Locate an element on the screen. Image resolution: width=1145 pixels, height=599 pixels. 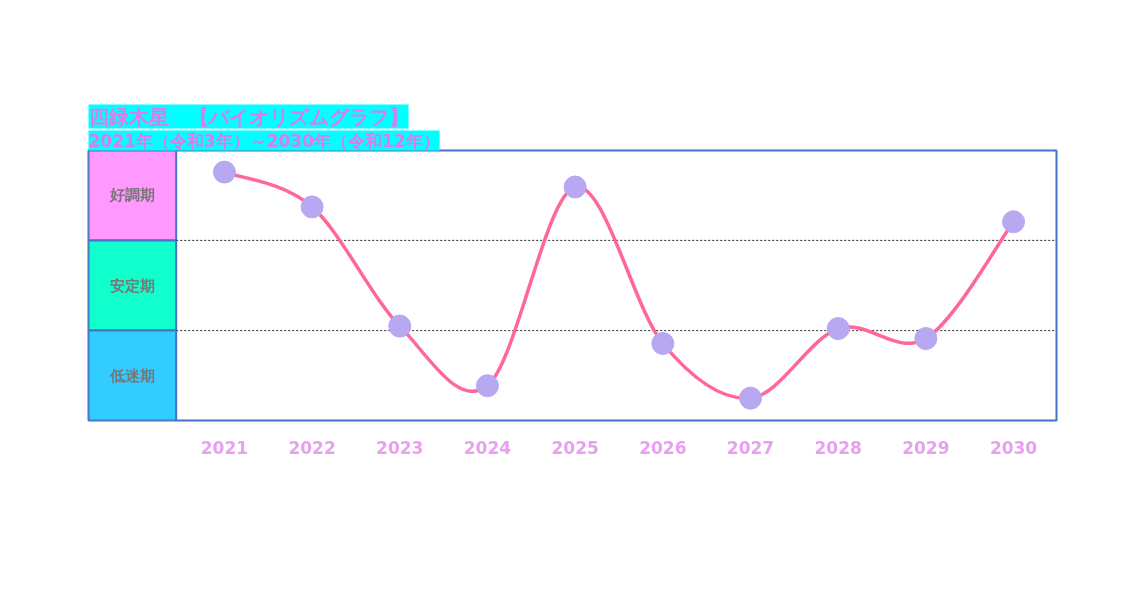
x-tick-label: 2029 is located at coordinates (926, 447).